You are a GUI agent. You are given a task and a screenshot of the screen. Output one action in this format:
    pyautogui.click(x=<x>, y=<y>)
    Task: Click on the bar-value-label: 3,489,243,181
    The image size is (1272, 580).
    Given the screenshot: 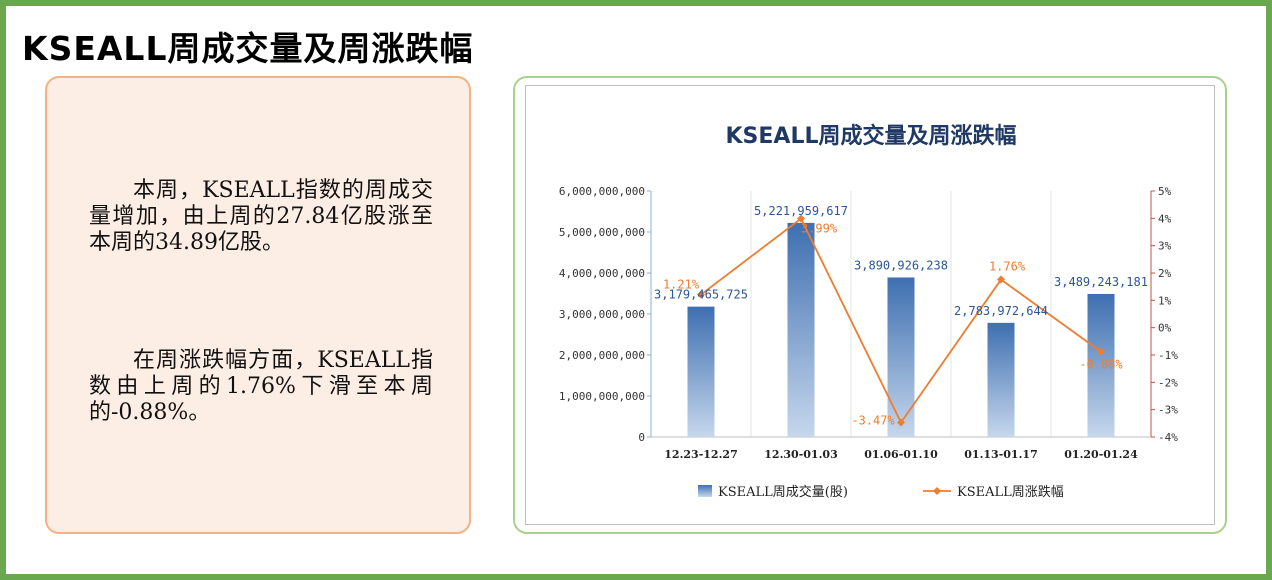 What is the action you would take?
    pyautogui.click(x=1101, y=282)
    